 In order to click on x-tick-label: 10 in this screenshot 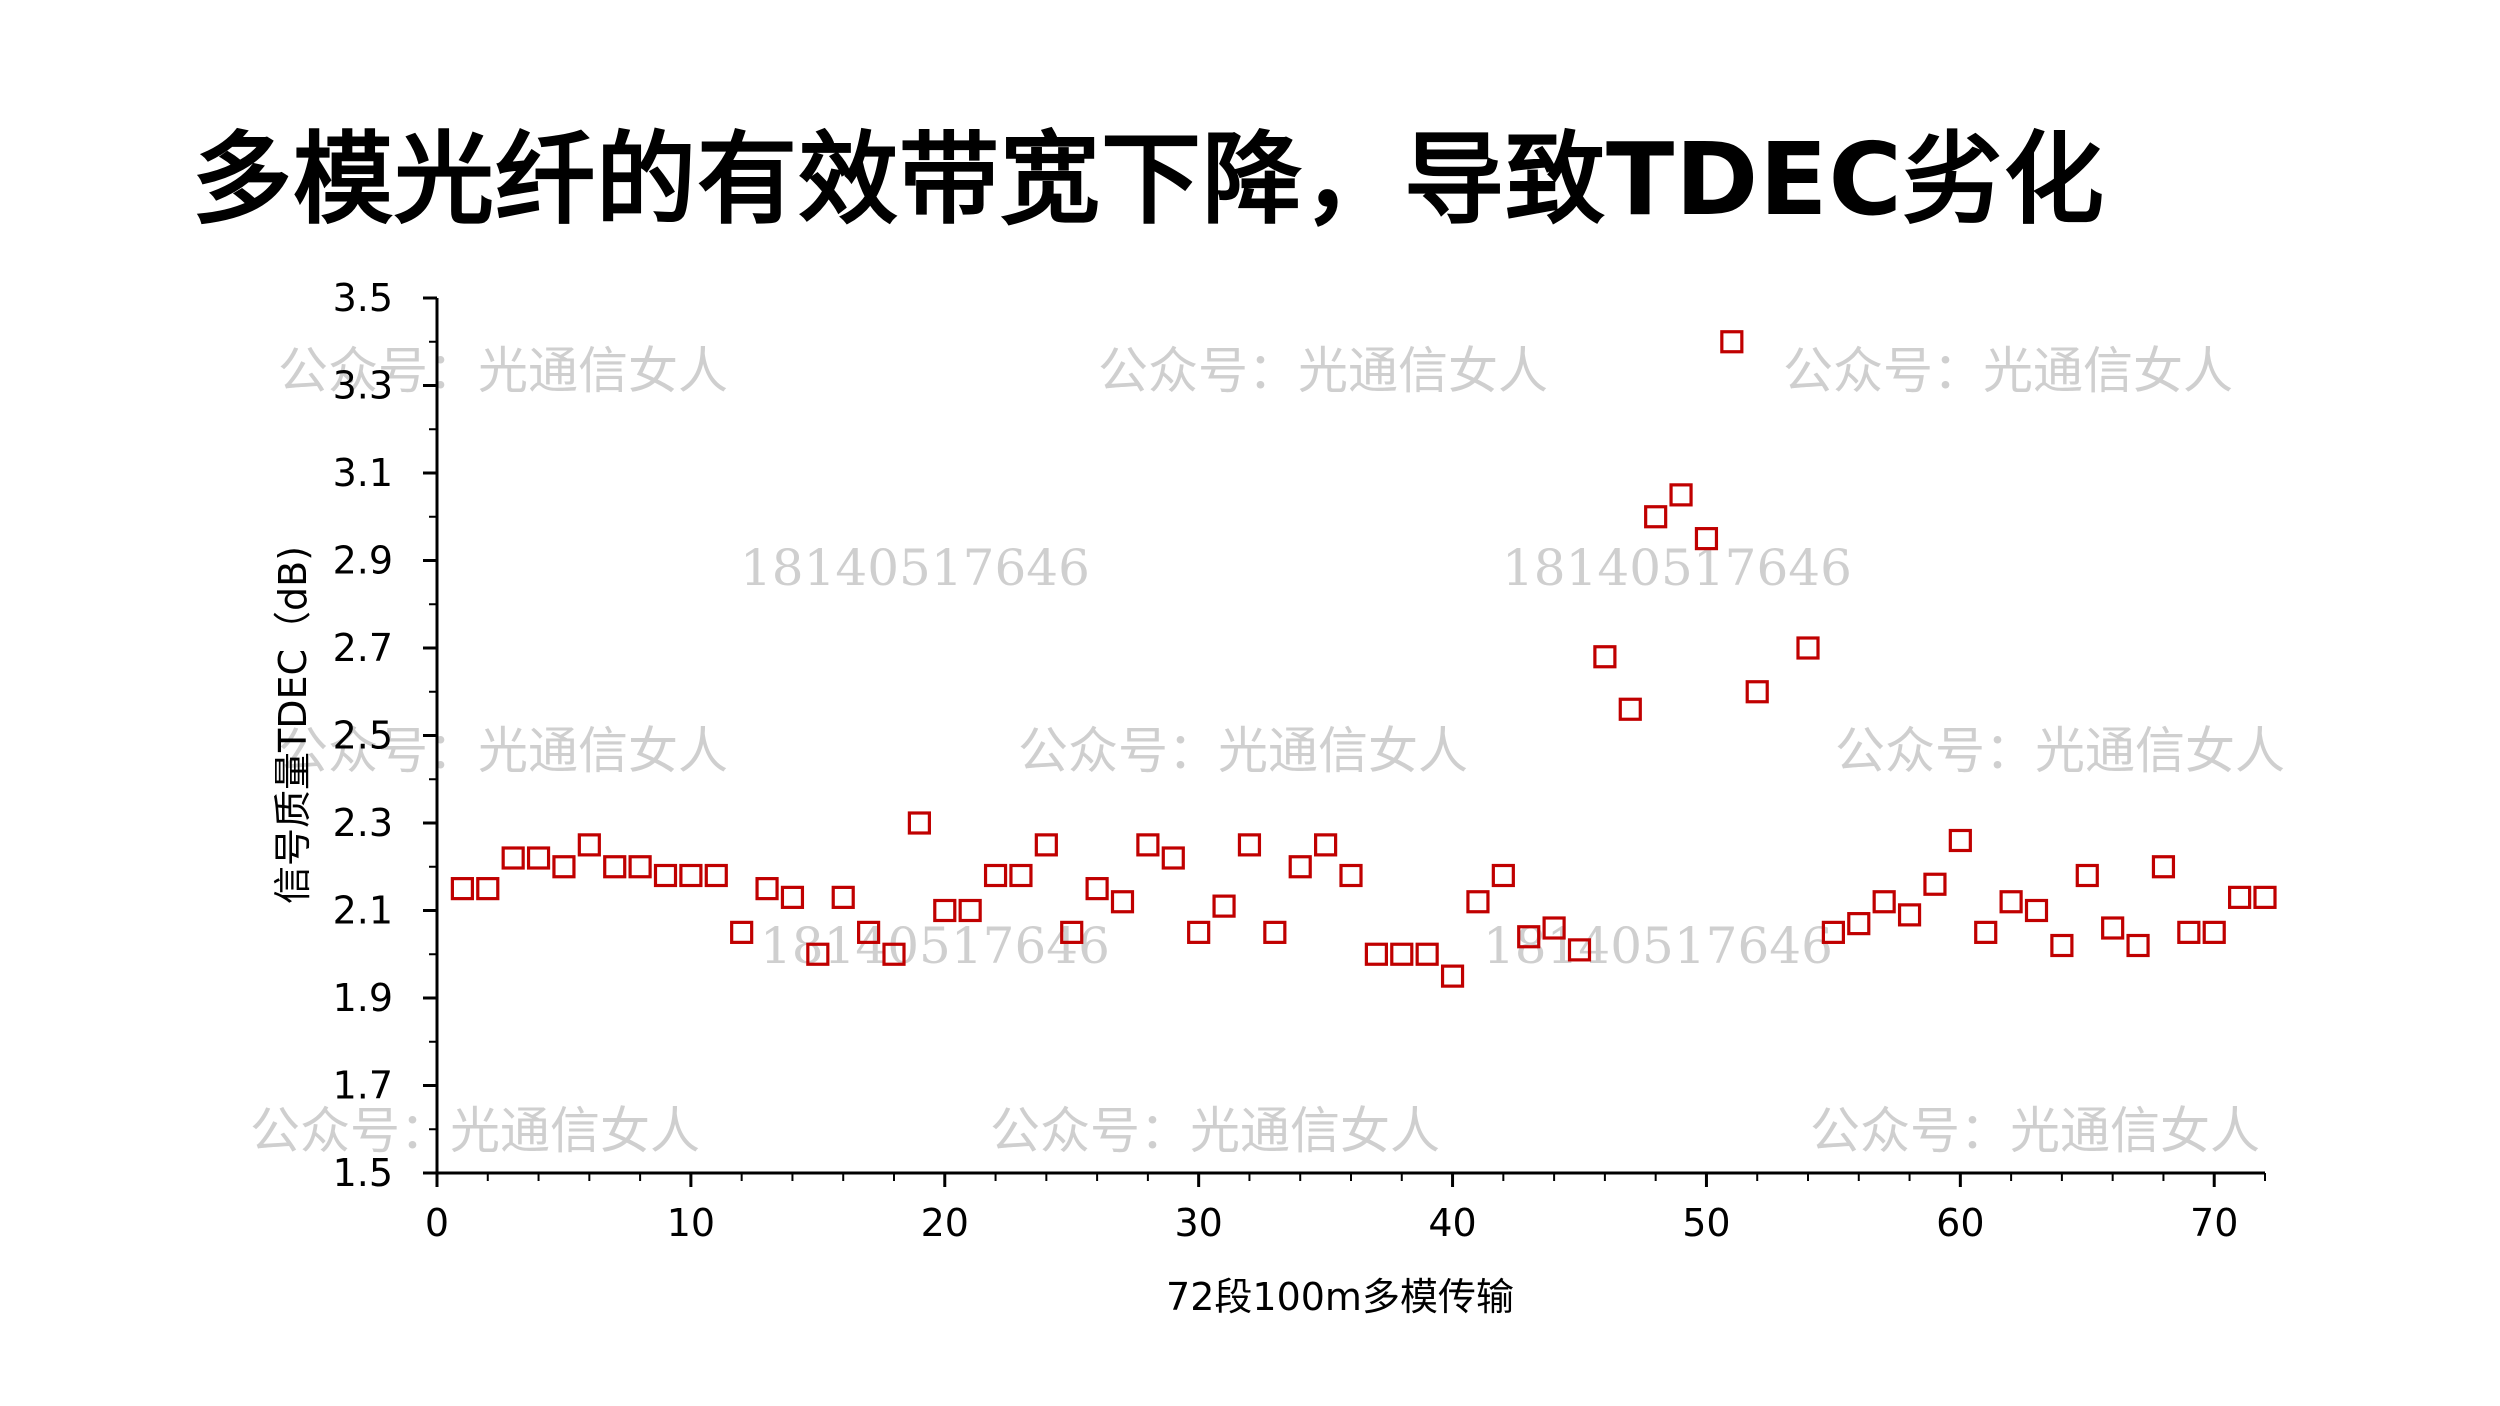, I will do `click(691, 1223)`.